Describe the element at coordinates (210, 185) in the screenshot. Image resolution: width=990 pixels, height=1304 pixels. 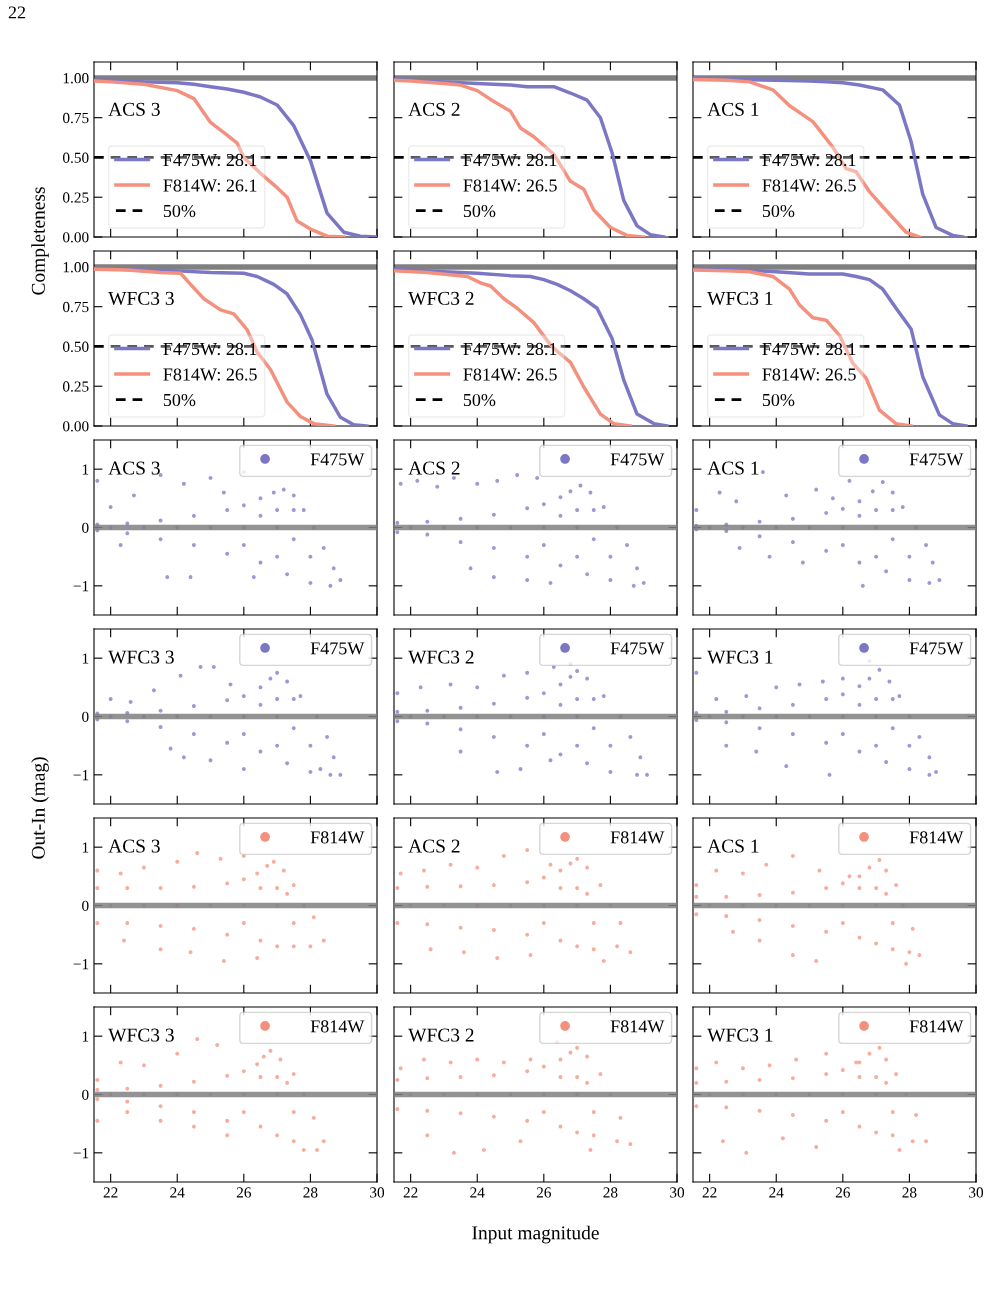
I see `legend-label: F814W: 26.1` at that location.